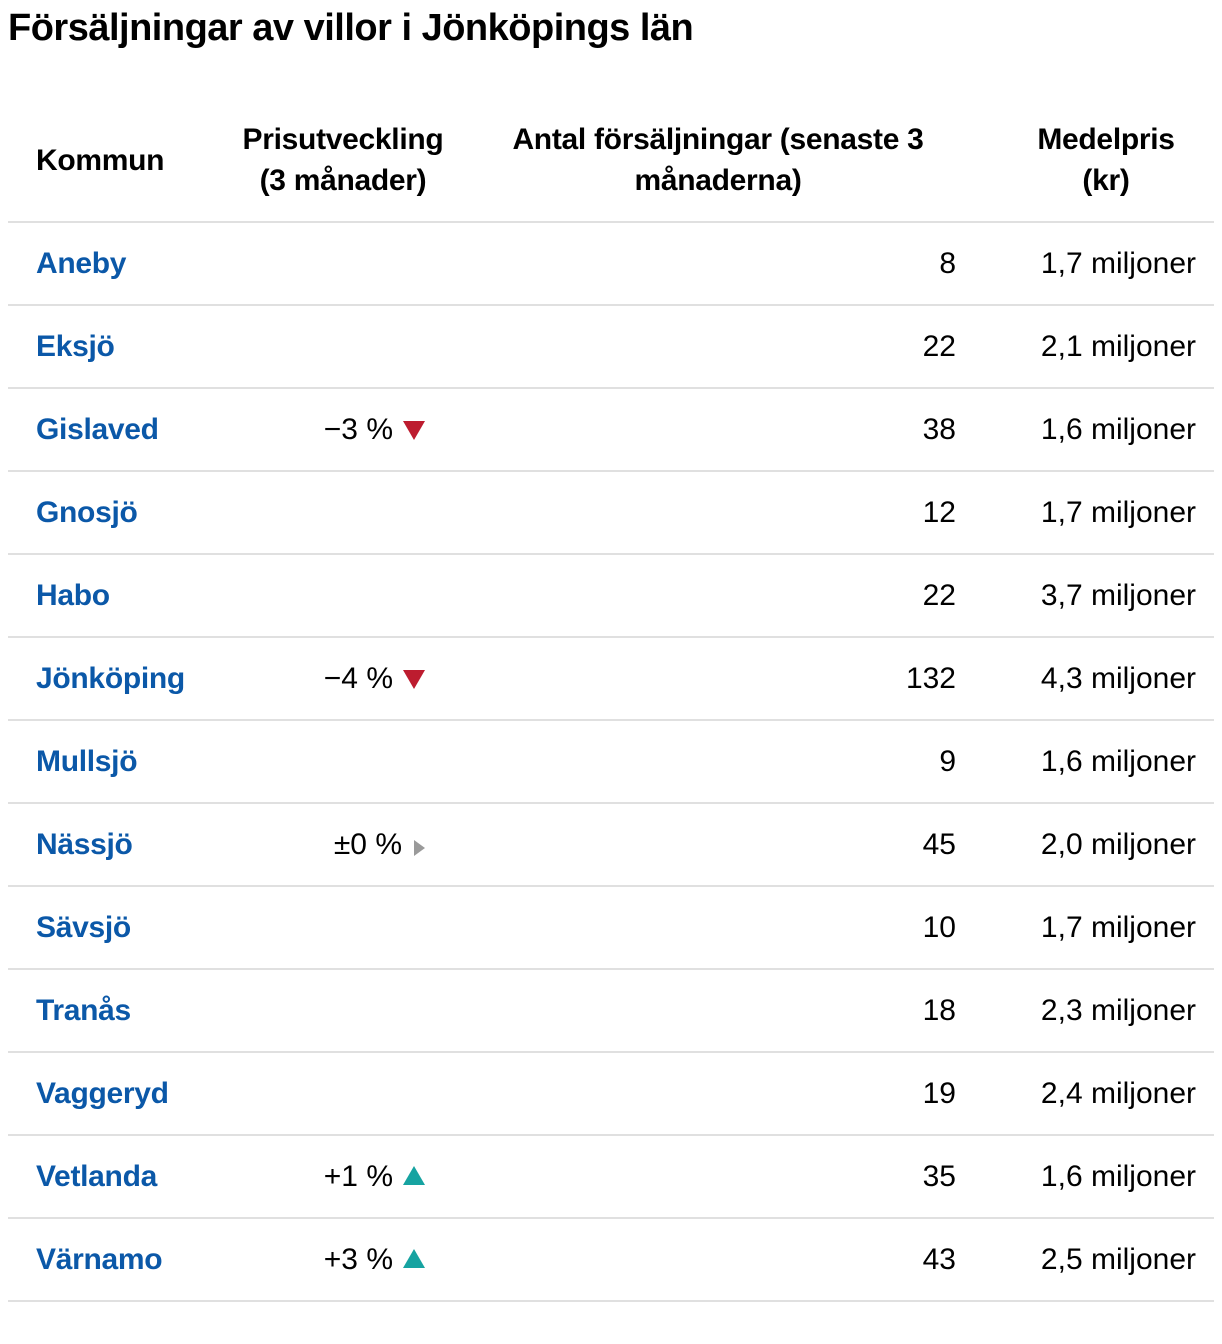  I want to click on page-title: Försäljningar av villor i Jönköpings län, so click(351, 28).